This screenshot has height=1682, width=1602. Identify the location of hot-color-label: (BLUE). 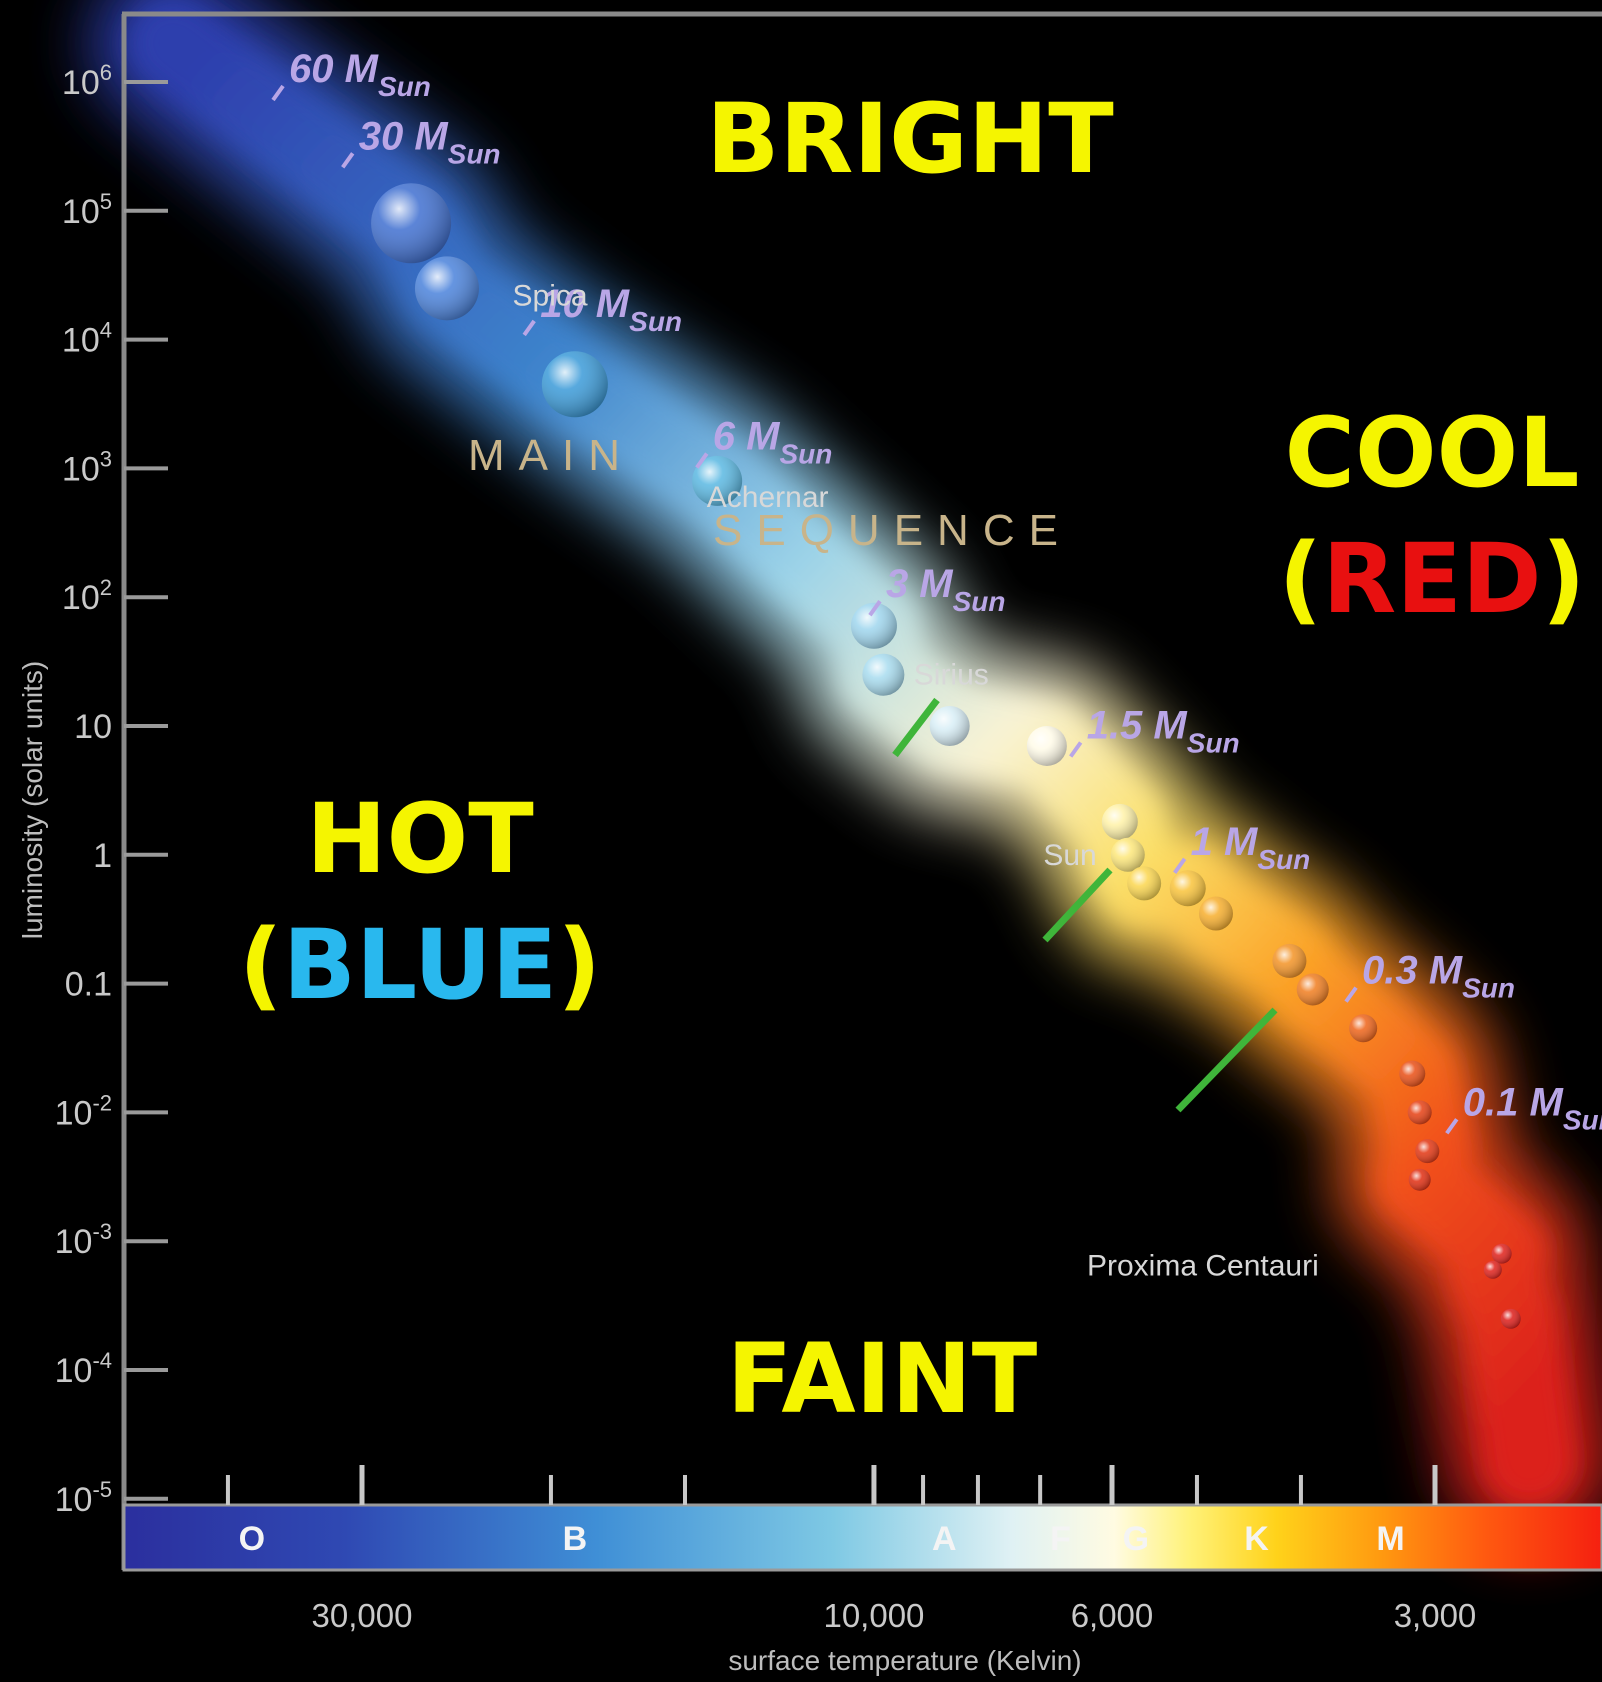
(420, 965).